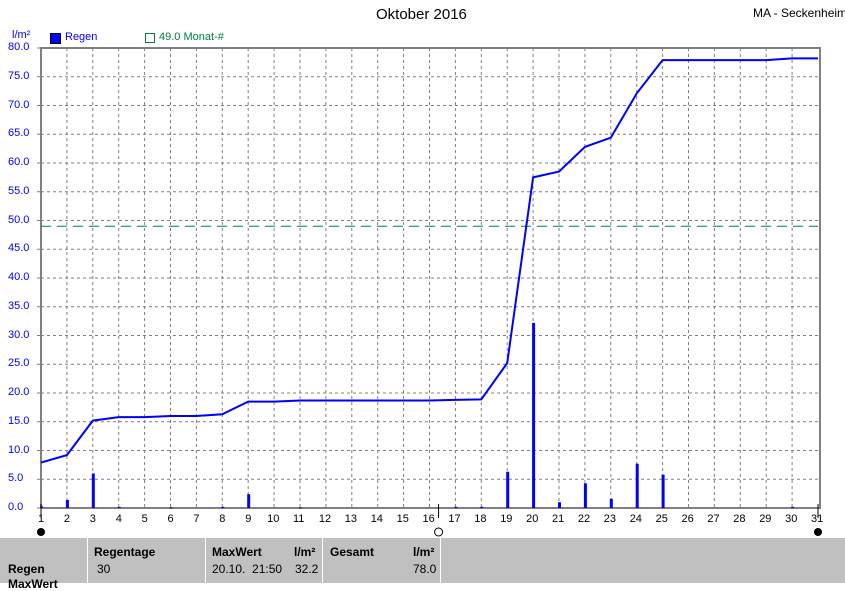  What do you see at coordinates (19, 449) in the screenshot?
I see `y-tick-label: 10.0` at bounding box center [19, 449].